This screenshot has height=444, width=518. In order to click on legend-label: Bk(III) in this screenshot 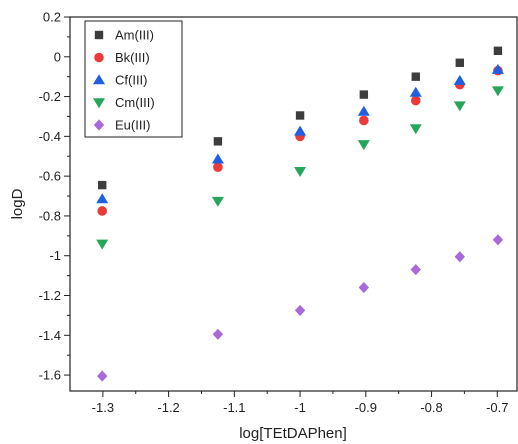, I will do `click(132, 57)`.